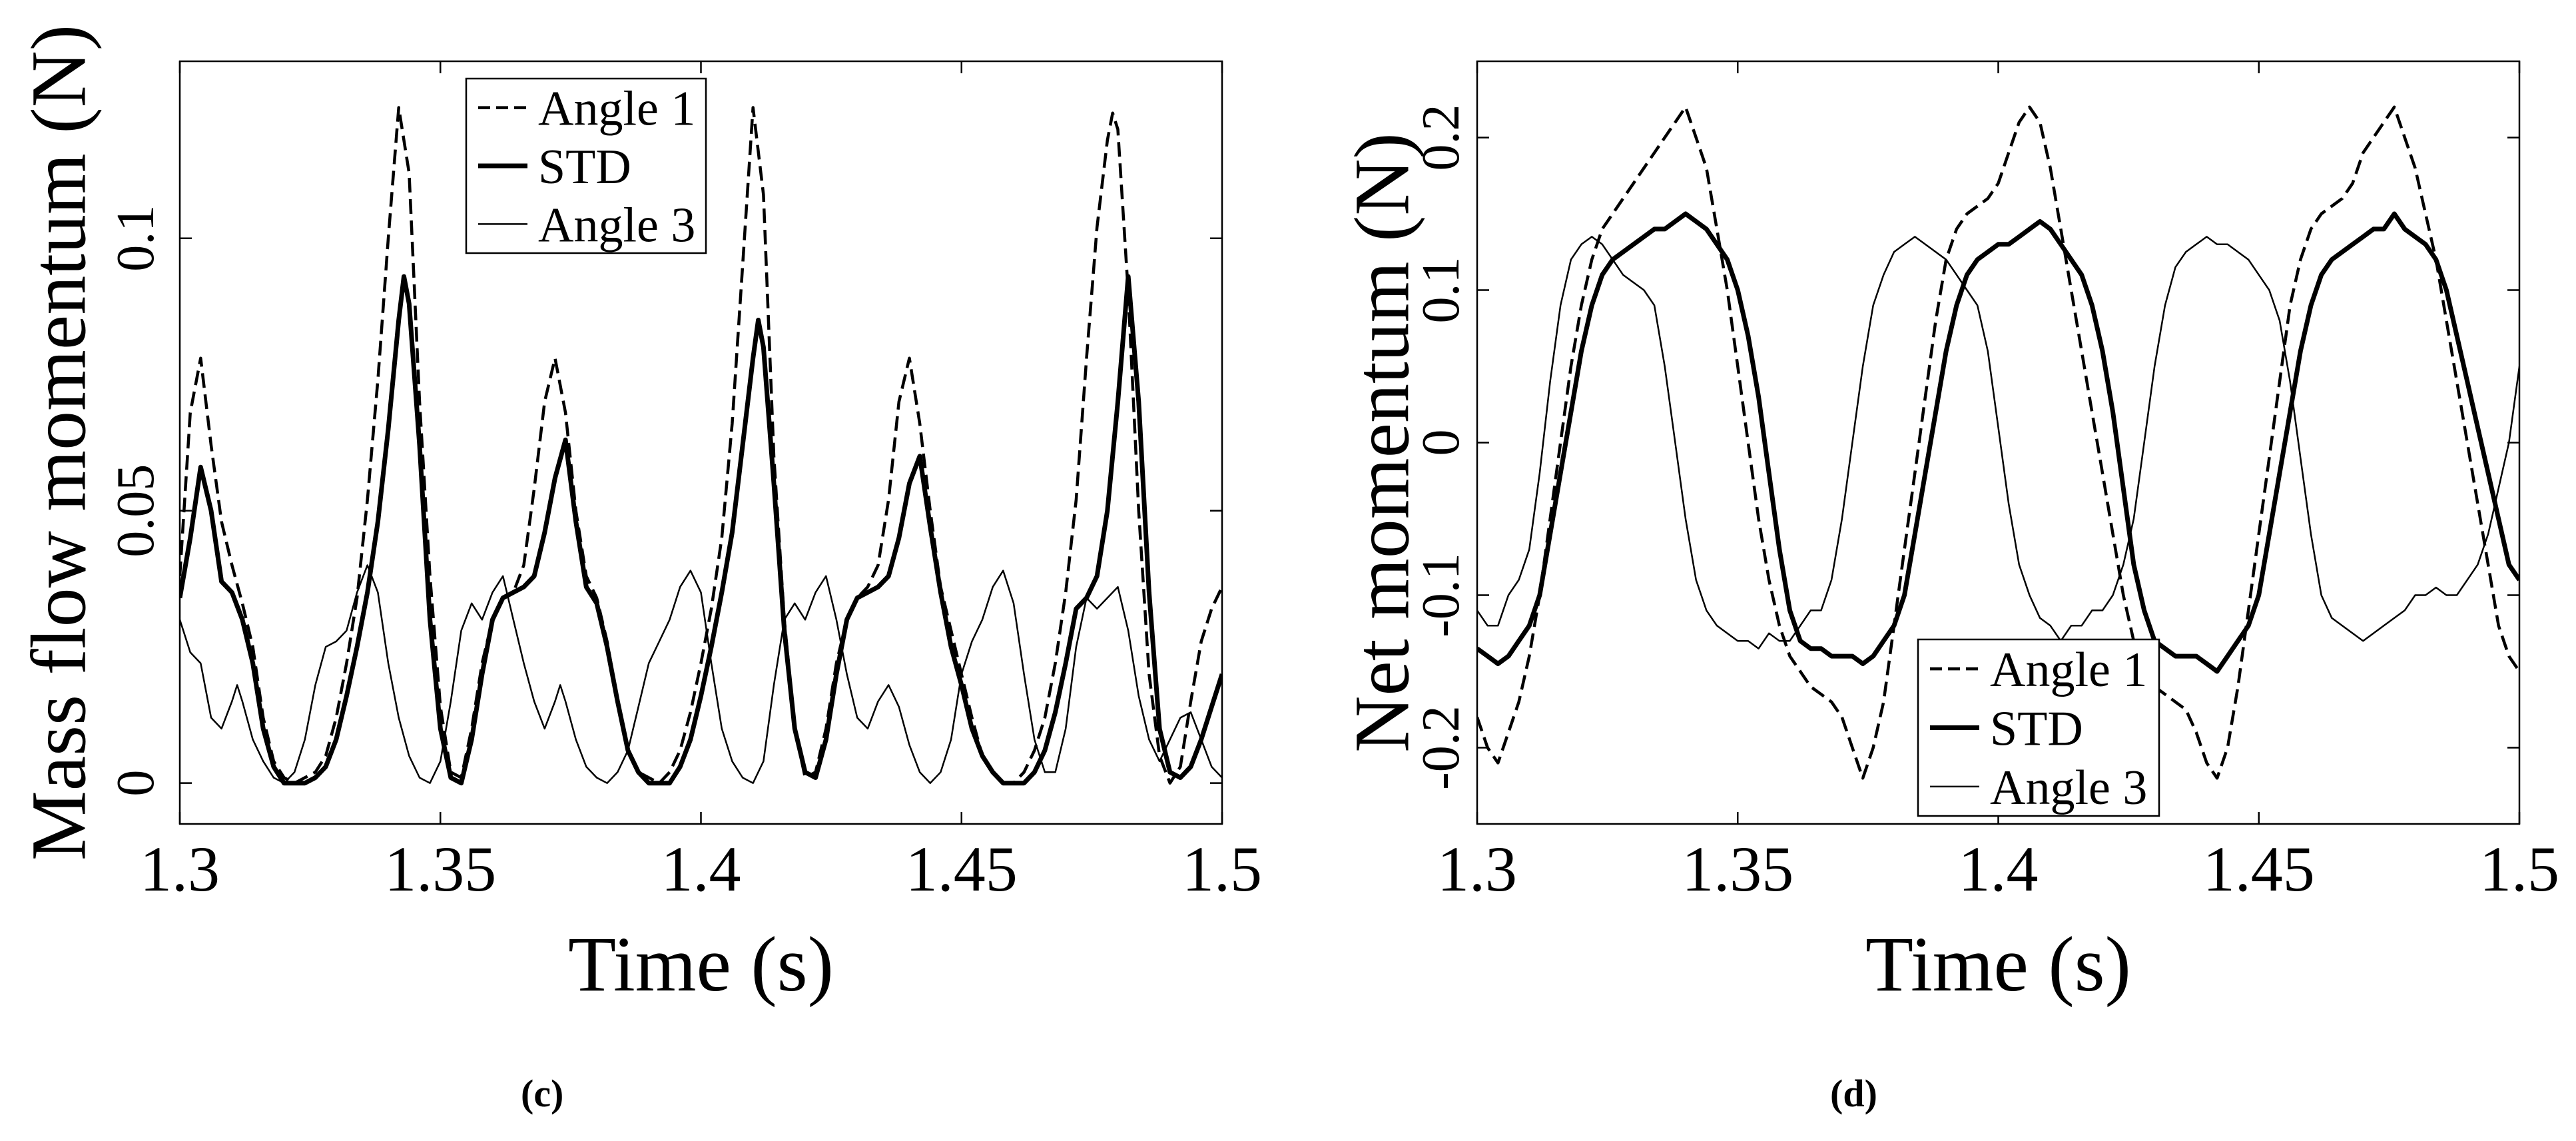  I want to click on y-tick-label: -0.1, so click(1441, 595).